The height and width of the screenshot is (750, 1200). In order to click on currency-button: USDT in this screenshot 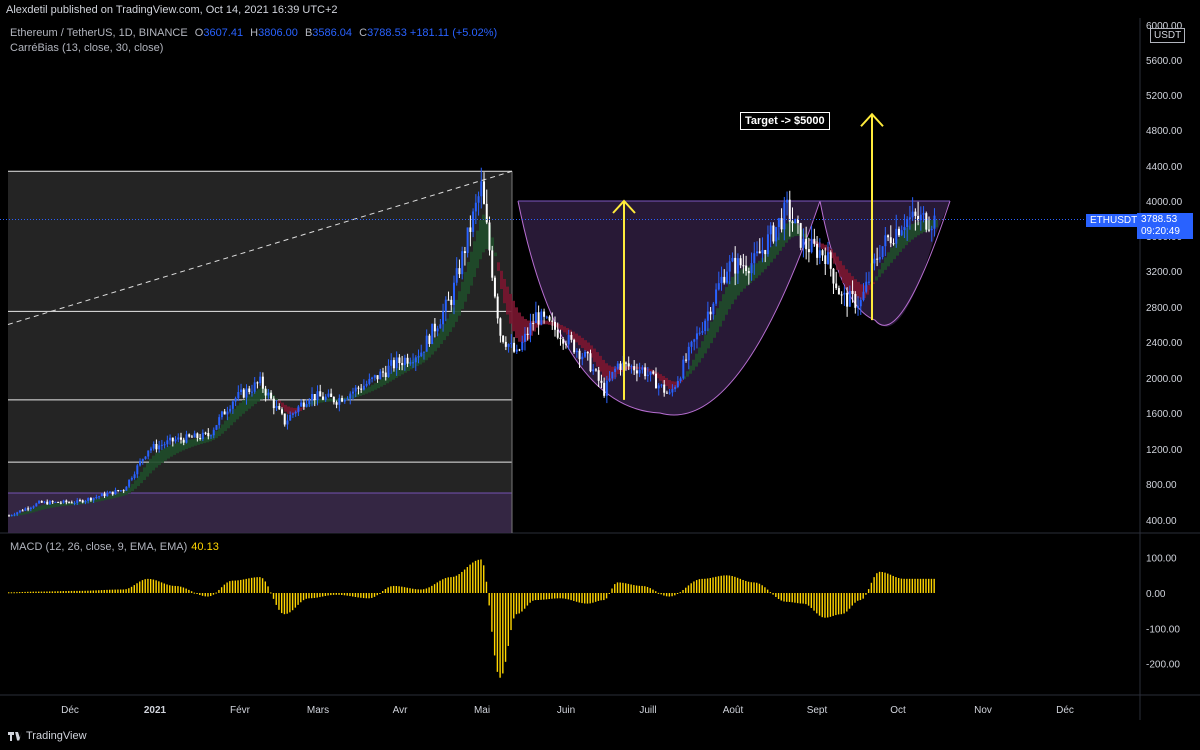, I will do `click(1168, 35)`.